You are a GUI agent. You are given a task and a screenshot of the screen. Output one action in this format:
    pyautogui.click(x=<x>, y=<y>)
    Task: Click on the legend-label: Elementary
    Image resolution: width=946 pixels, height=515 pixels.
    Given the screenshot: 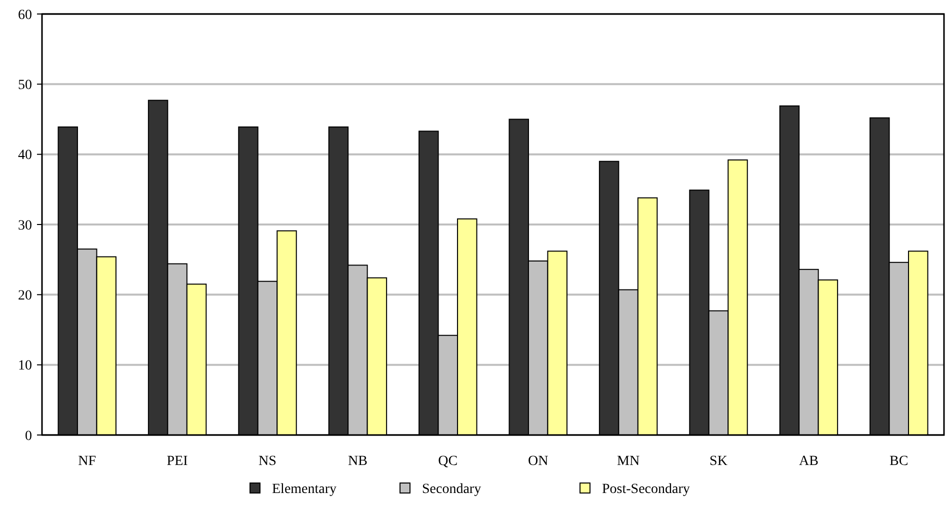 What is the action you would take?
    pyautogui.click(x=304, y=489)
    